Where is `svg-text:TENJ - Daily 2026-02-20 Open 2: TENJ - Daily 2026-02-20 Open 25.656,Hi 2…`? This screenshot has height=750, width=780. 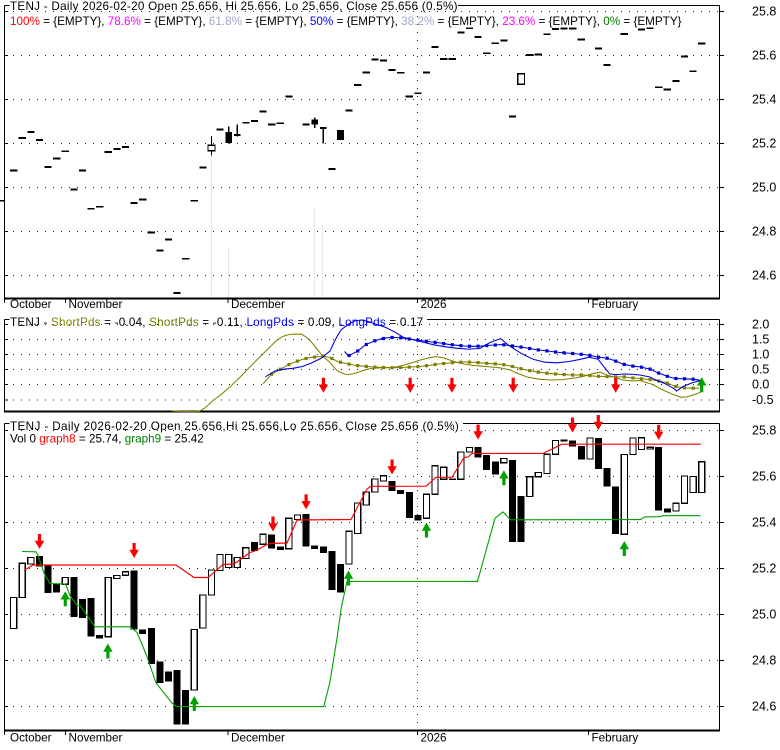 svg-text:TENJ - Daily 2026-02-20 Open 2: TENJ - Daily 2026-02-20 Open 25.656,Hi 2… is located at coordinates (234, 426).